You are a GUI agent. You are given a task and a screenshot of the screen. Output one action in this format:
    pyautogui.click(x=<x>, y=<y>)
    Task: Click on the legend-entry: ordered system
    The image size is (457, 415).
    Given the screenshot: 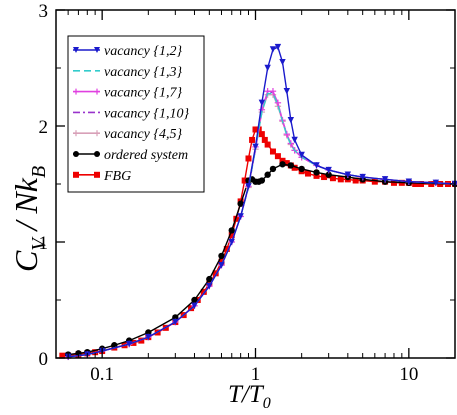 What is the action you would take?
    pyautogui.click(x=130, y=155)
    